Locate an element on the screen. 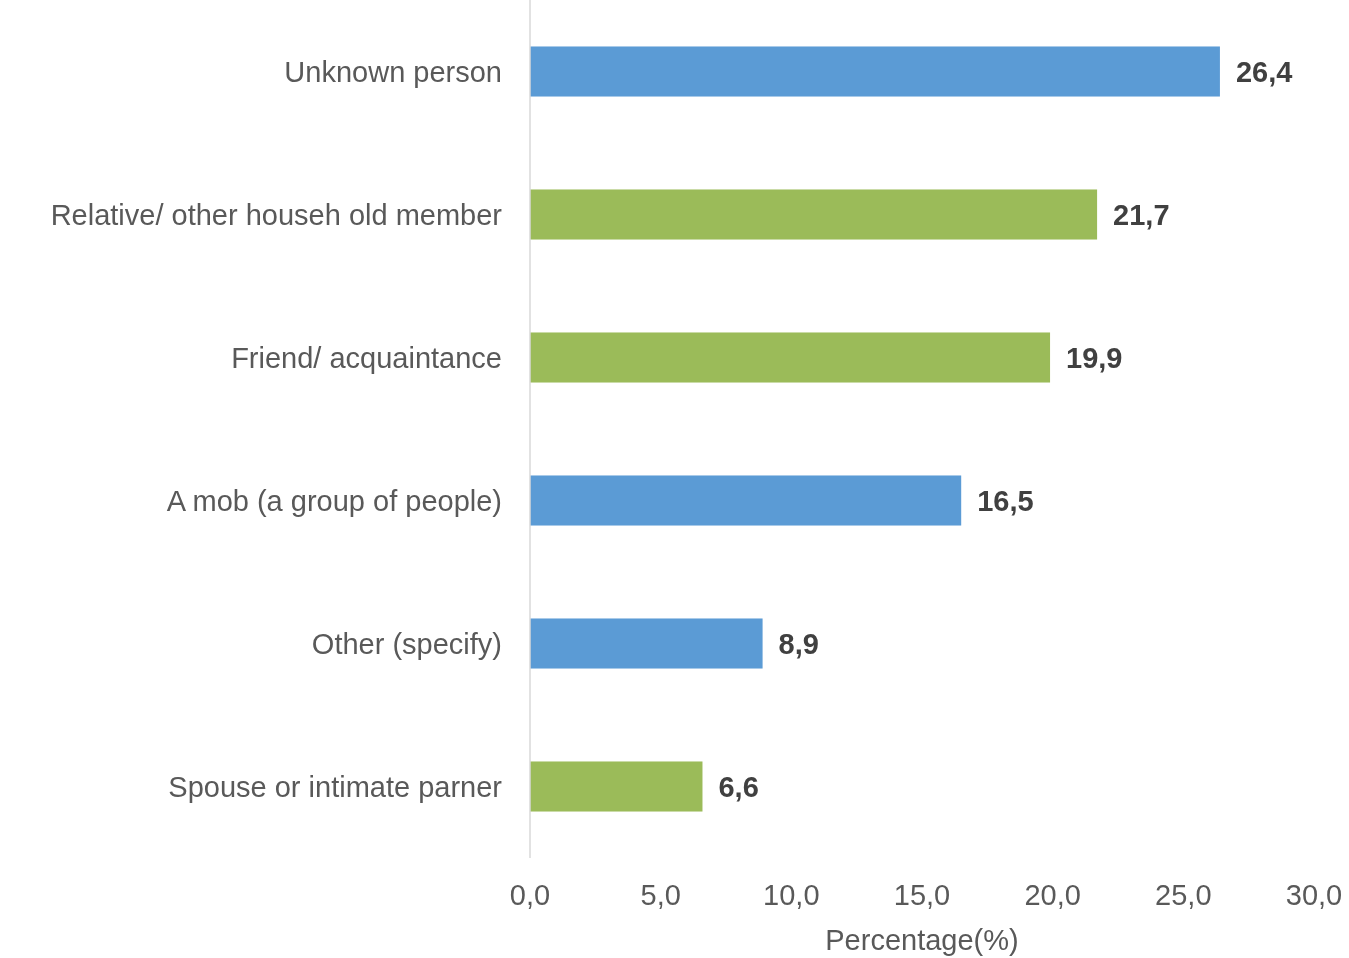 The width and height of the screenshot is (1349, 958). y-tick-label: Relative/ other househ old member is located at coordinates (276, 214).